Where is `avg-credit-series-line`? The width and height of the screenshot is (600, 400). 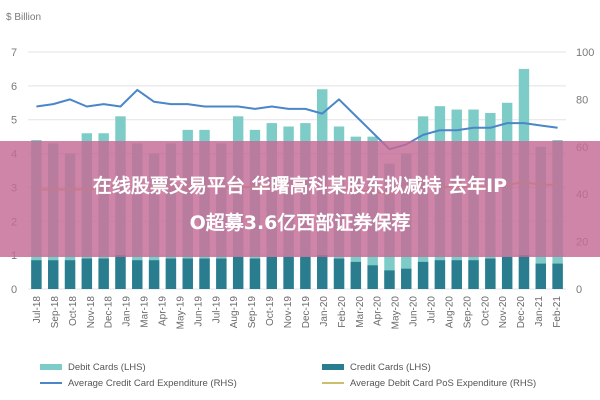 avg-credit-series-line is located at coordinates (297, 119).